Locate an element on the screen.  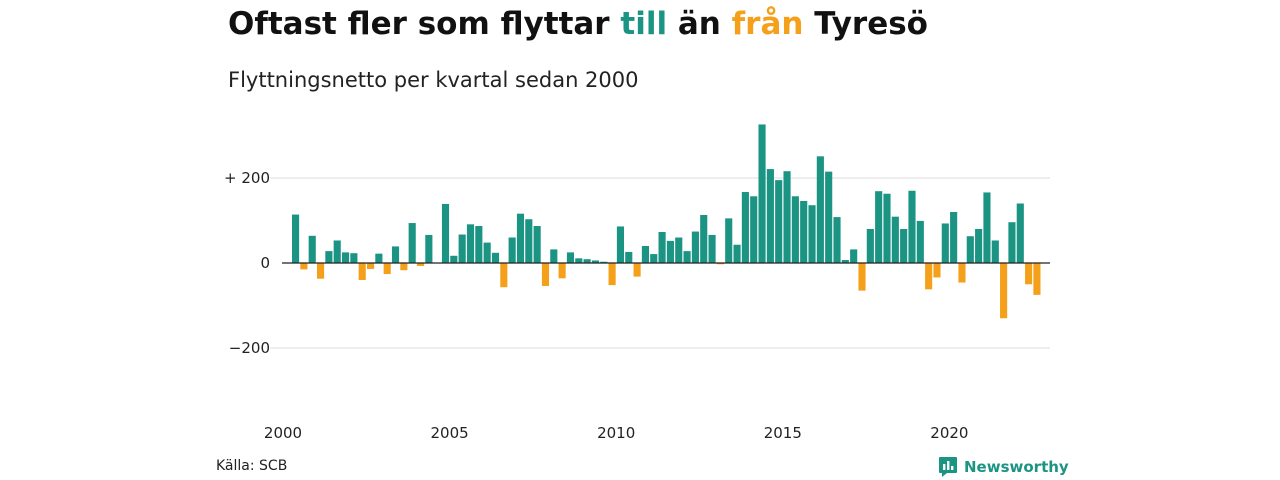
y-tick-label: 0 is located at coordinates (265, 263).